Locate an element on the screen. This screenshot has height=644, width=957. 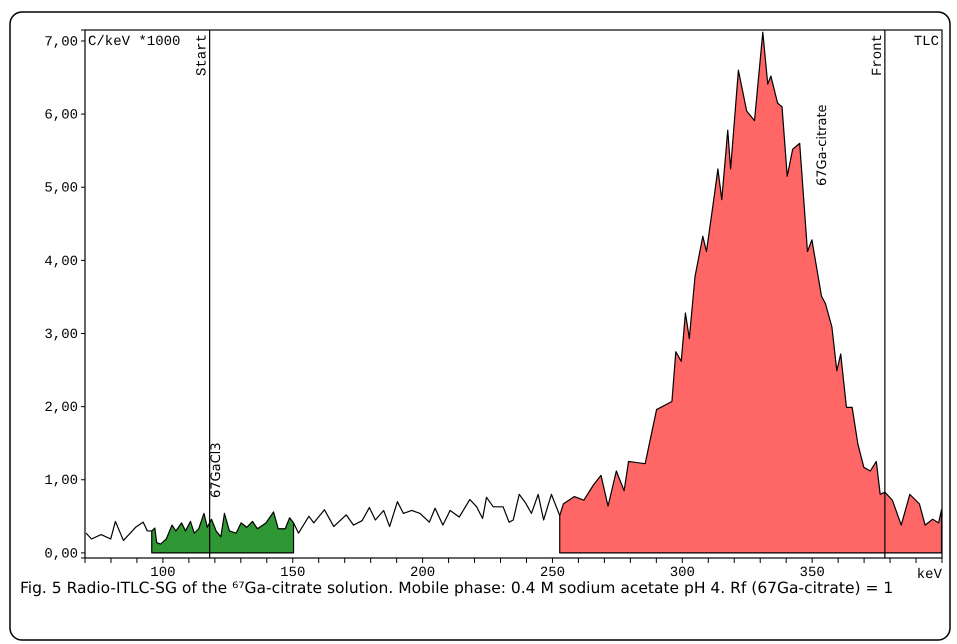
x-tick-label: 250 is located at coordinates (553, 572).